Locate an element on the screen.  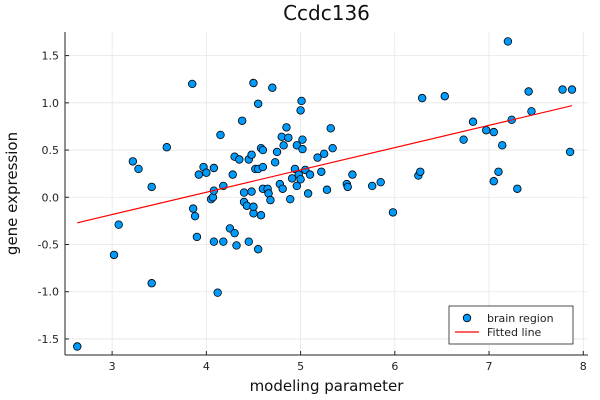
y-tick-label: 0.0 is located at coordinates (51, 197).